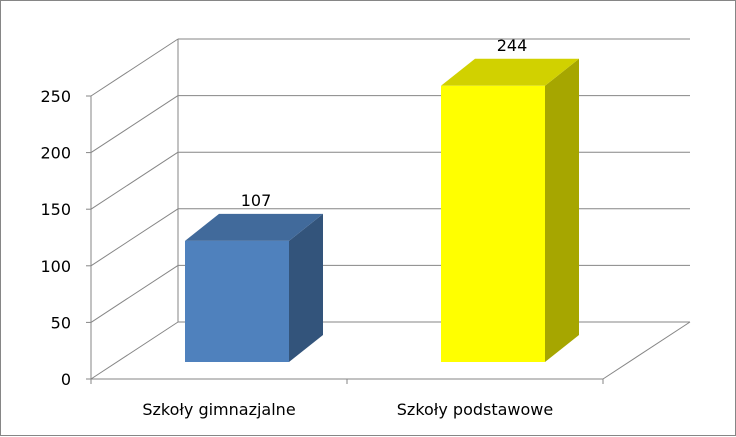 The height and width of the screenshot is (437, 736). What do you see at coordinates (218, 409) in the screenshot?
I see `x-category-label: Szkoły gimnazjalne` at bounding box center [218, 409].